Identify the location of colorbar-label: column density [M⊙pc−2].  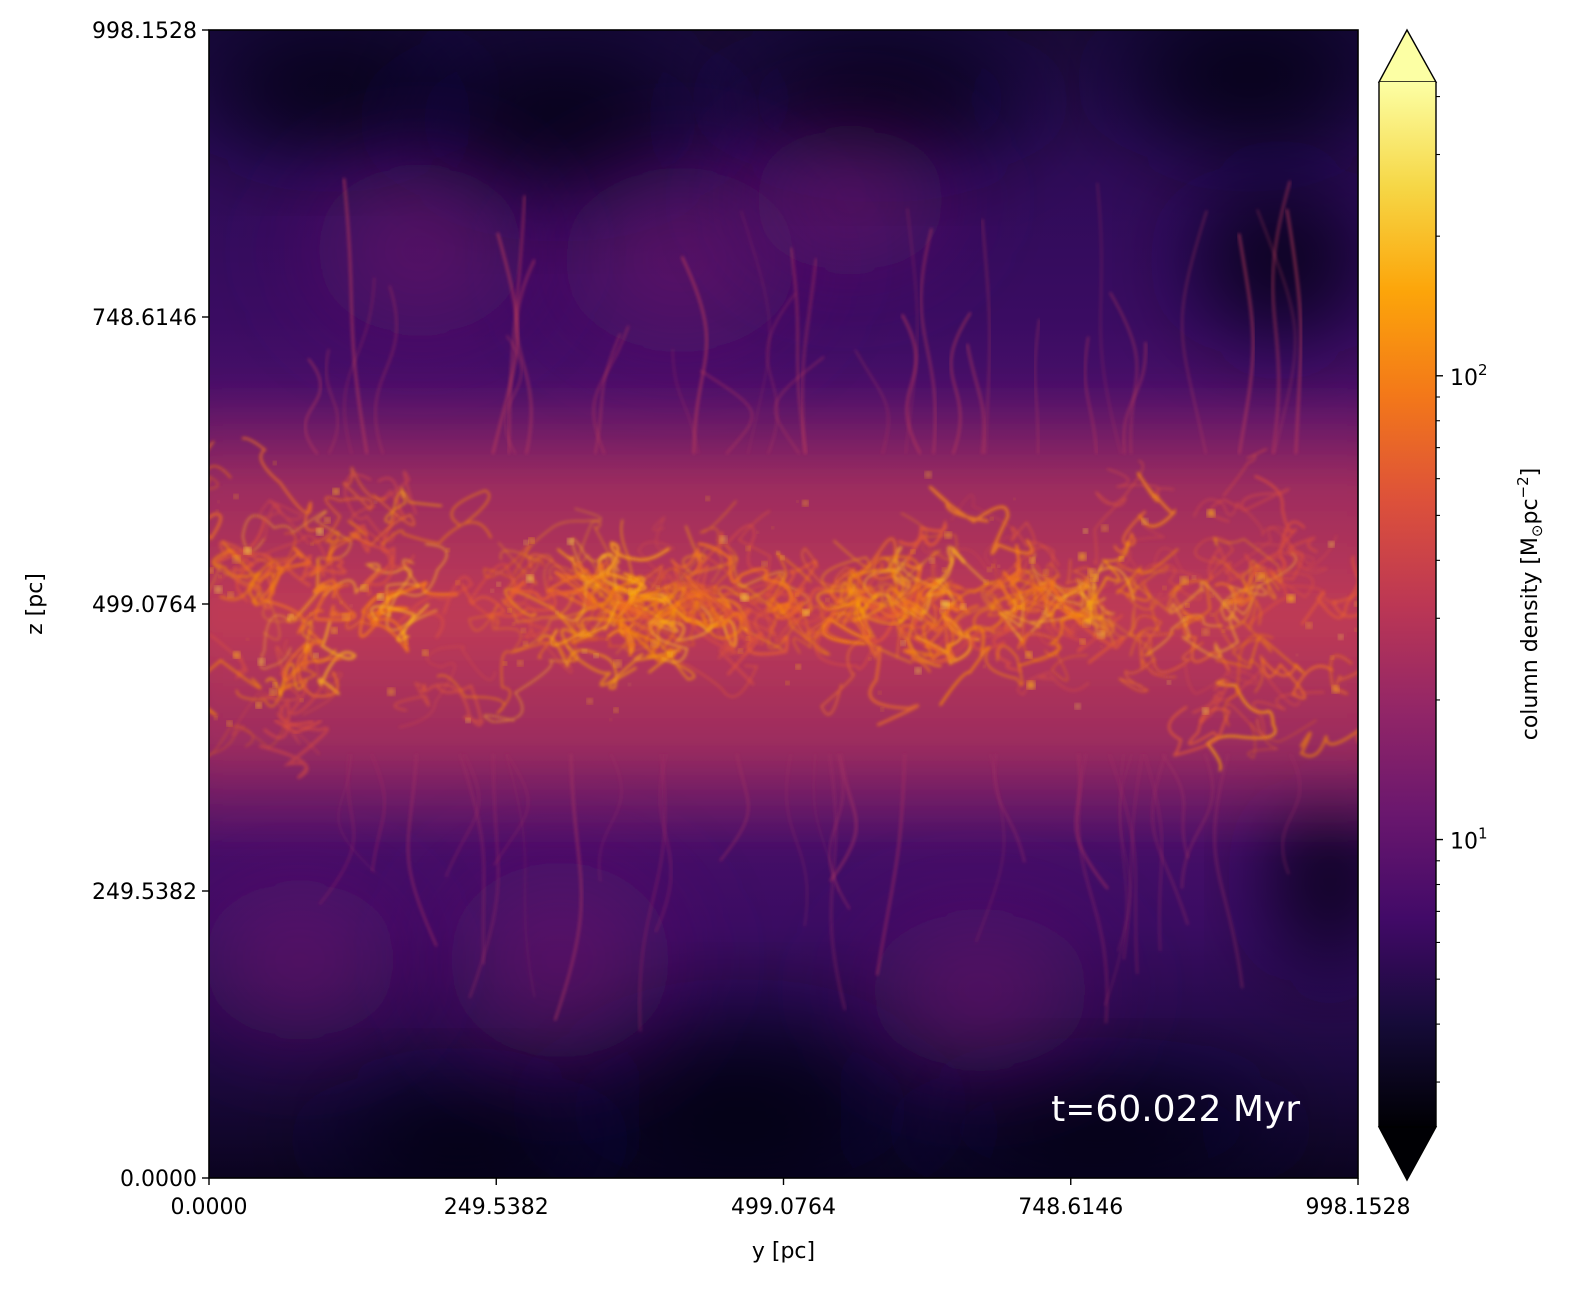
(1530, 604).